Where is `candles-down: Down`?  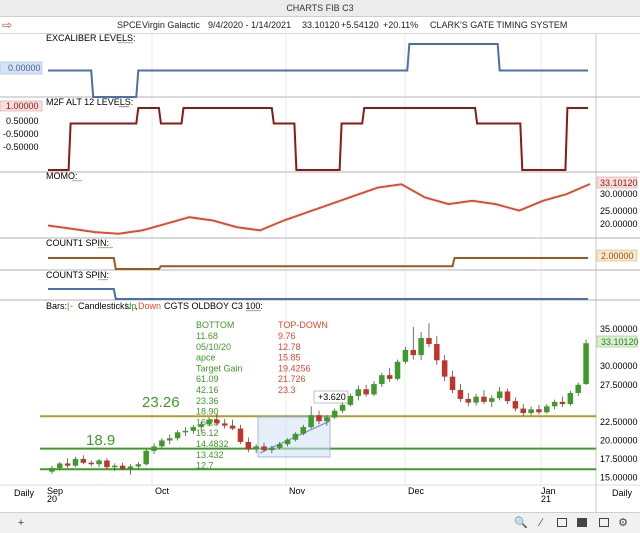
candles-down: Down is located at coordinates (149, 306).